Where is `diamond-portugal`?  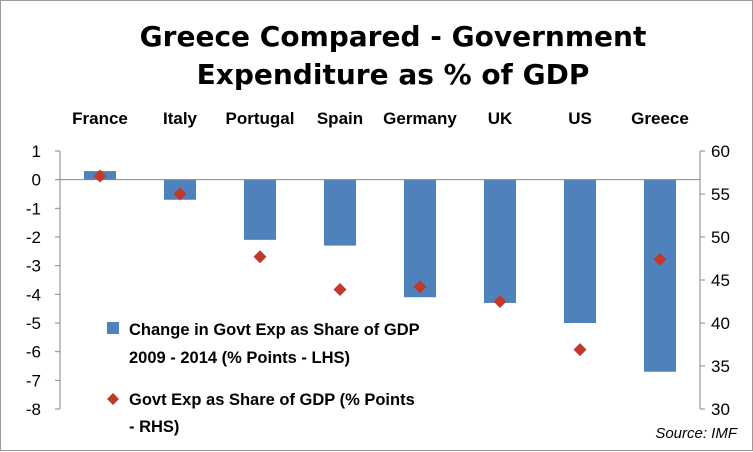
diamond-portugal is located at coordinates (260, 257).